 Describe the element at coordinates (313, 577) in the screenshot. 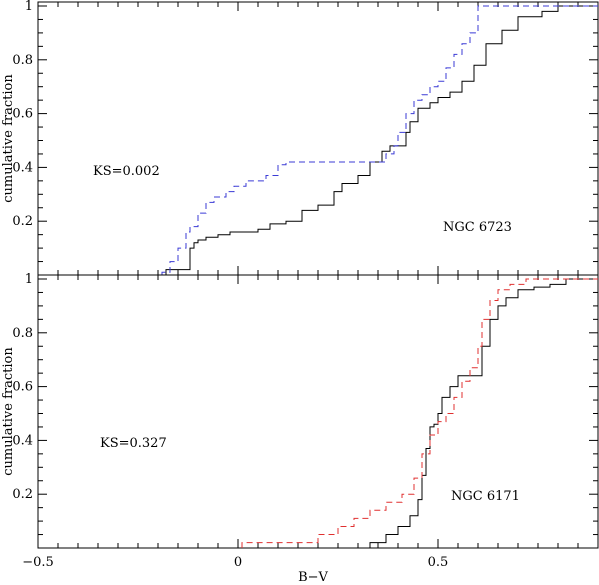

I see `x-axis-label: B−V` at that location.